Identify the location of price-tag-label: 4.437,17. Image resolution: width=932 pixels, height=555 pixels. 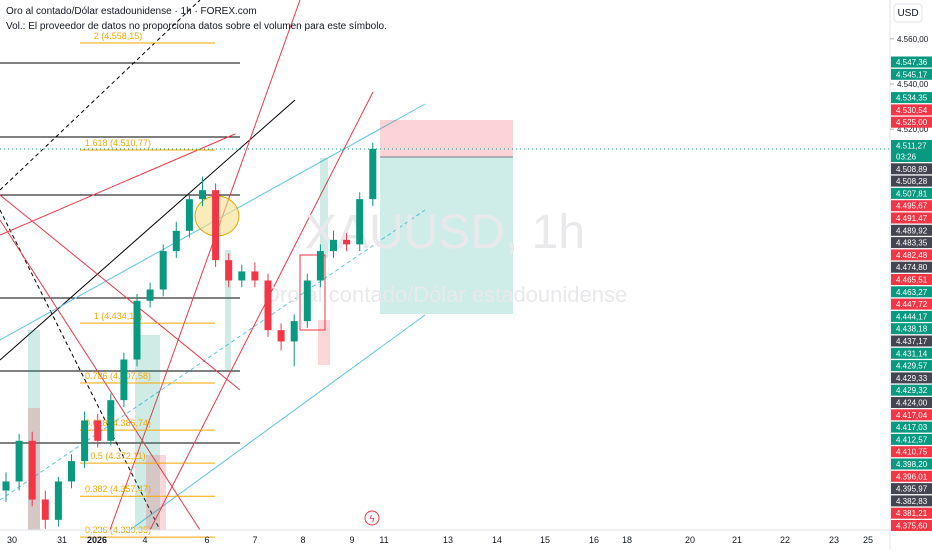
(912, 341).